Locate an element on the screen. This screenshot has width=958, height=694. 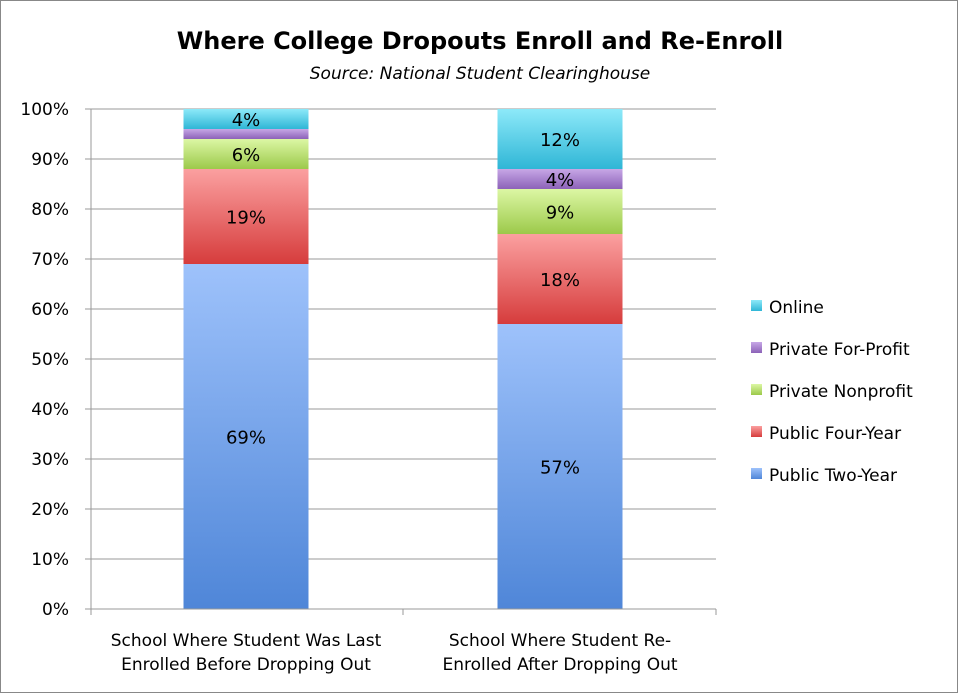
x-tick-label: School Where Student Was Last is located at coordinates (246, 641).